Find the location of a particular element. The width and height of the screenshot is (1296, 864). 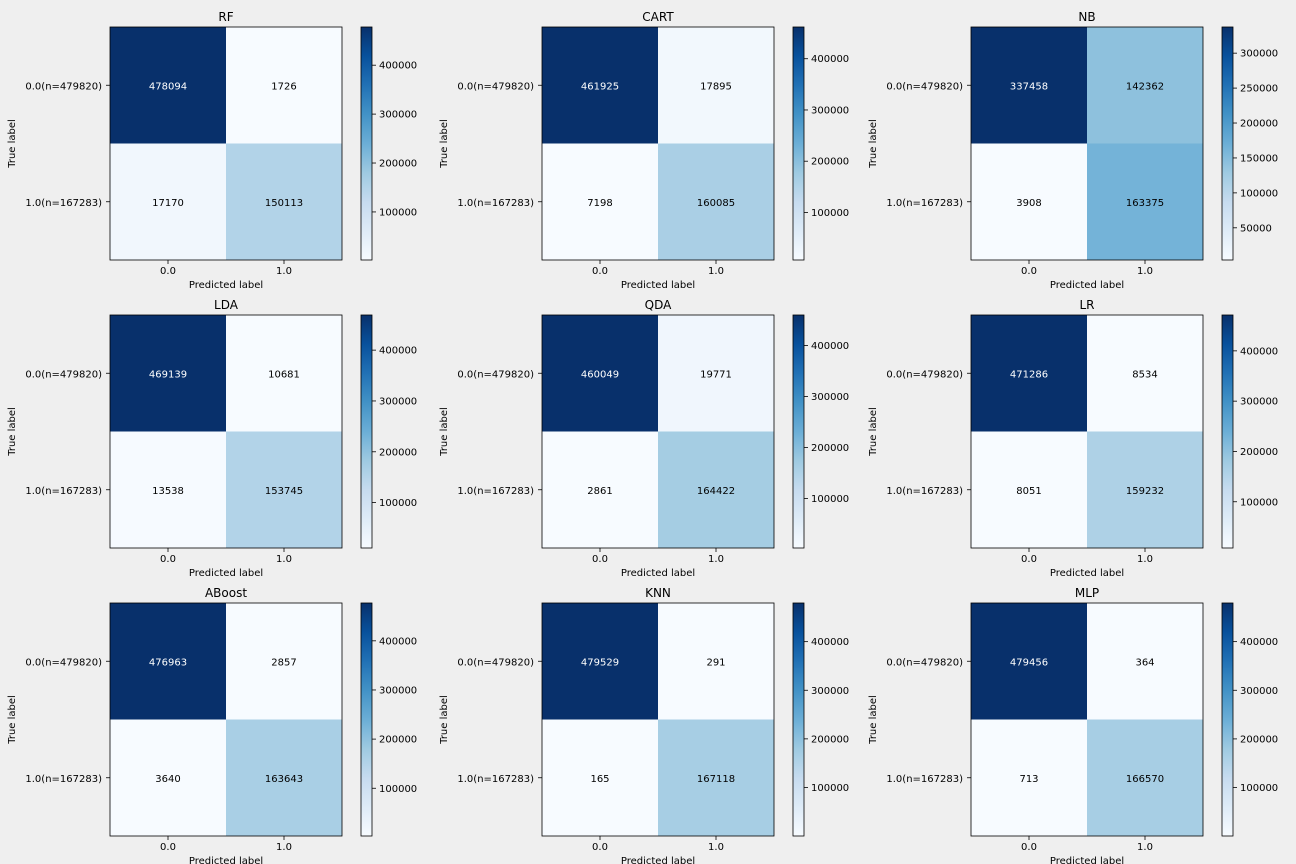

cell-value-1-0: 8051 is located at coordinates (1028, 491).